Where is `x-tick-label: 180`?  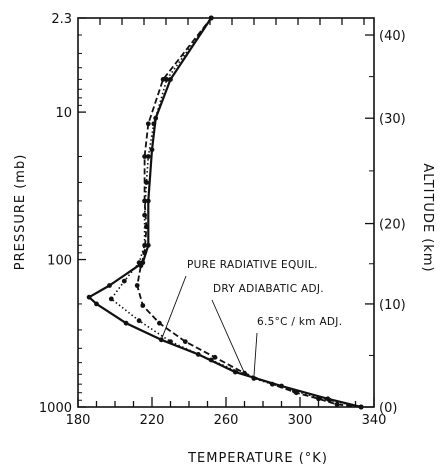
x-tick-label: 180 is located at coordinates (78, 420).